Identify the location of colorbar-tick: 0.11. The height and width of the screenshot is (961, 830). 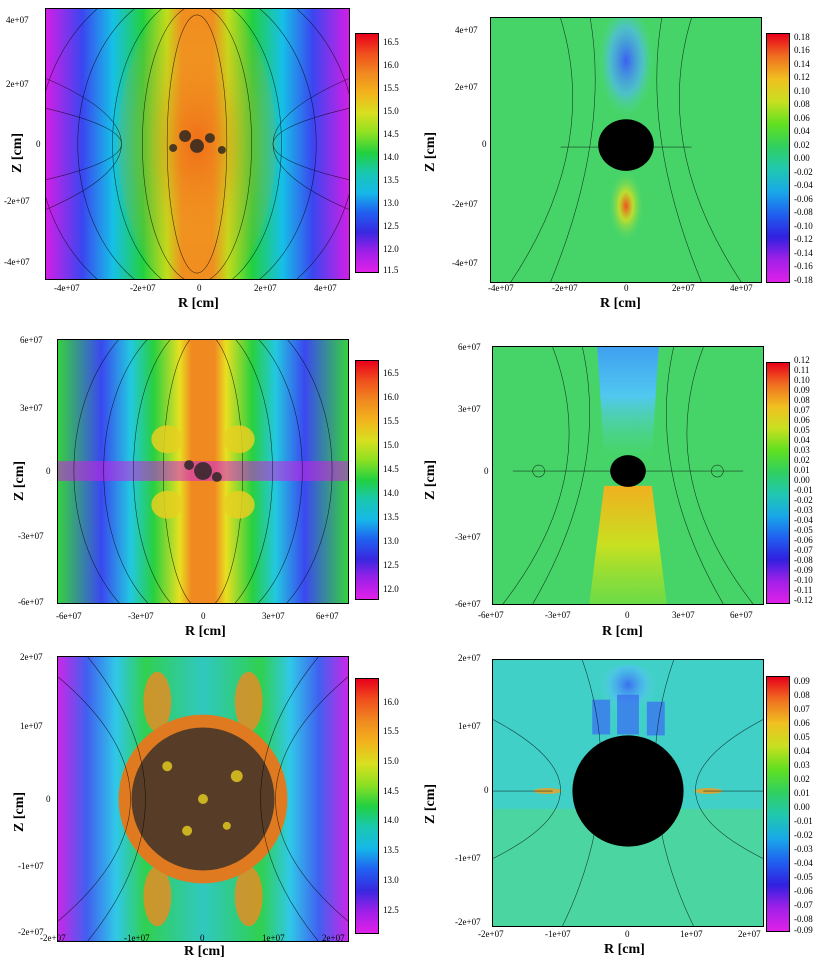
(802, 370).